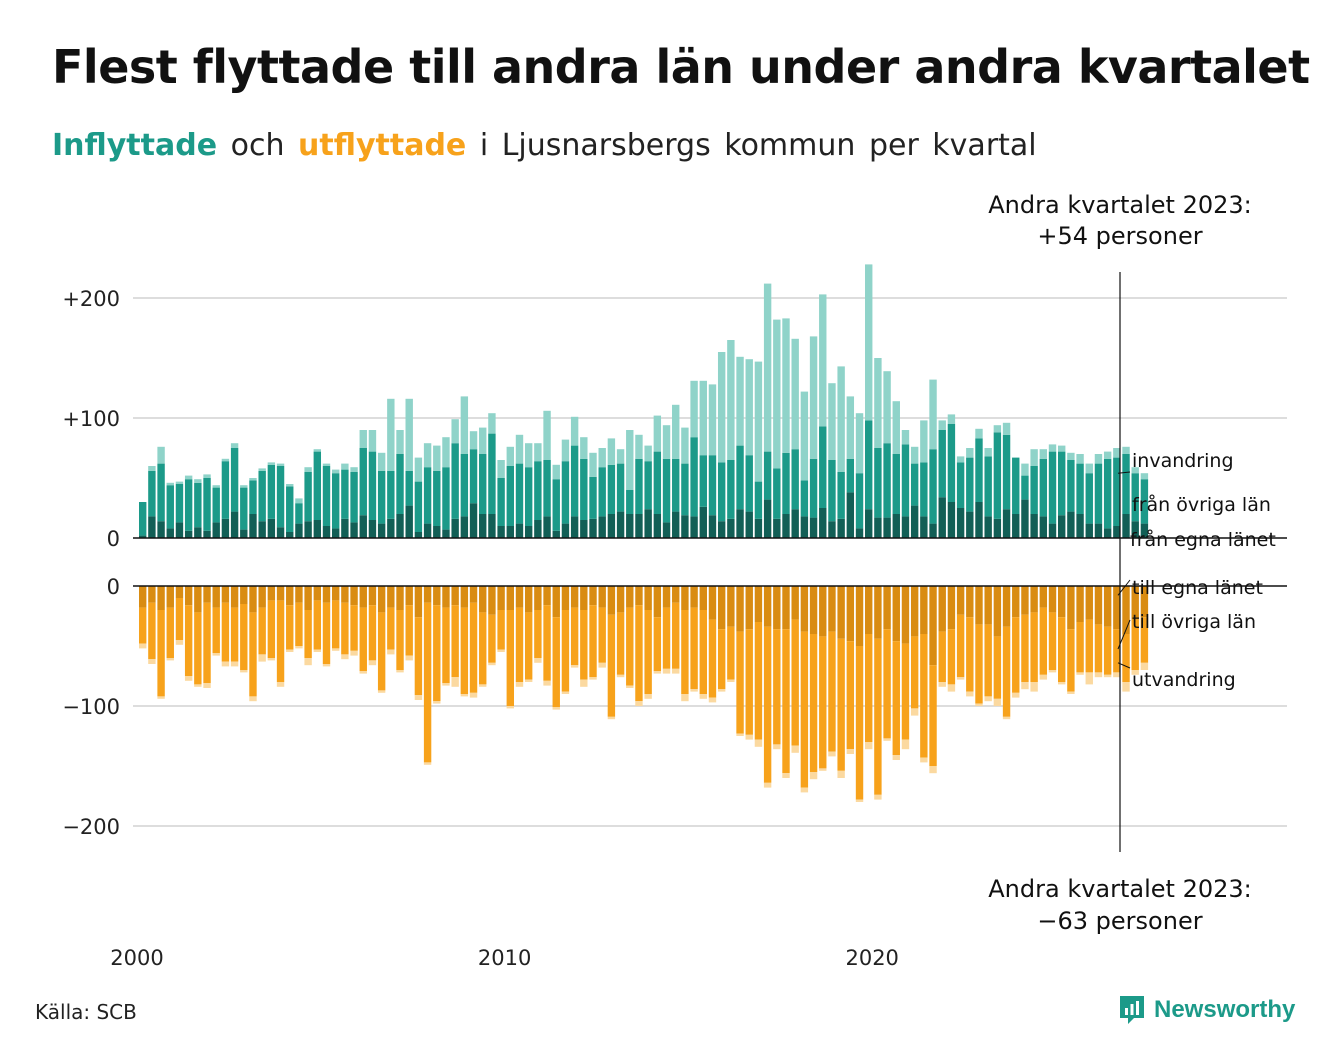 Image resolution: width=1340 pixels, height=1060 pixels. I want to click on subtitle-rest: i Ljusnarsbergs kommun per kvartal, so click(758, 145).